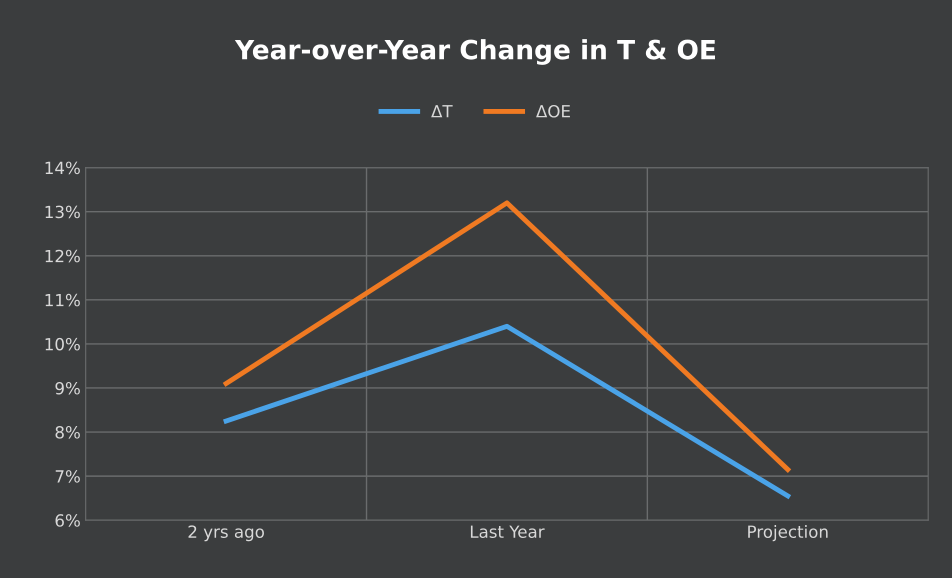 The width and height of the screenshot is (952, 578). What do you see at coordinates (68, 476) in the screenshot?
I see `y-tick-label: 7%` at bounding box center [68, 476].